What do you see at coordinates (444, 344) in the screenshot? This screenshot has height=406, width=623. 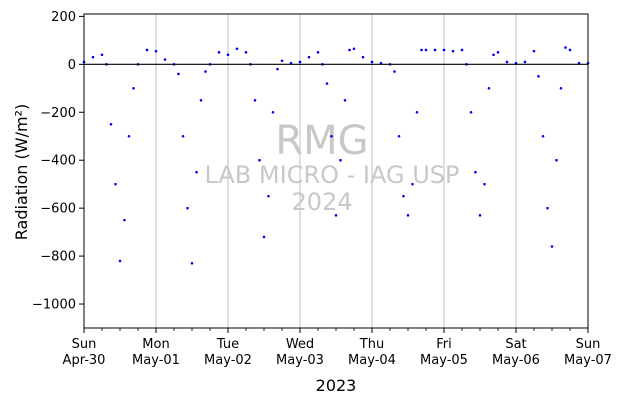 I see `x-tick-label-day: Fri` at bounding box center [444, 344].